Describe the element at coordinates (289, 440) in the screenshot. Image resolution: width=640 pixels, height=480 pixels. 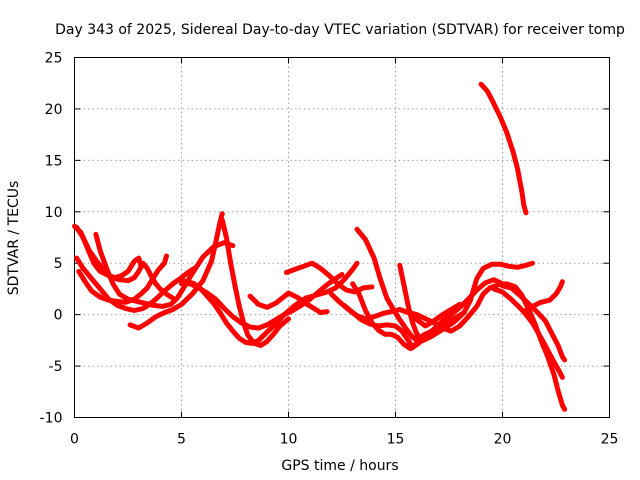
I see `x-tick-label: 10` at that location.